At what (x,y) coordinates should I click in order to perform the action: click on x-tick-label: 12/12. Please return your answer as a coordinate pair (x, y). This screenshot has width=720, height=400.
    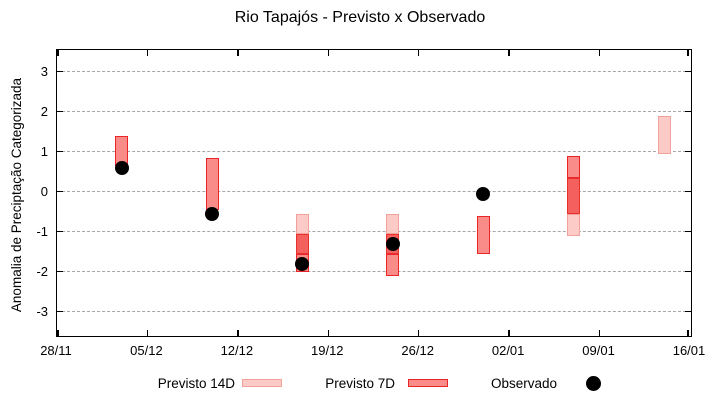
    Looking at the image, I should click on (237, 350).